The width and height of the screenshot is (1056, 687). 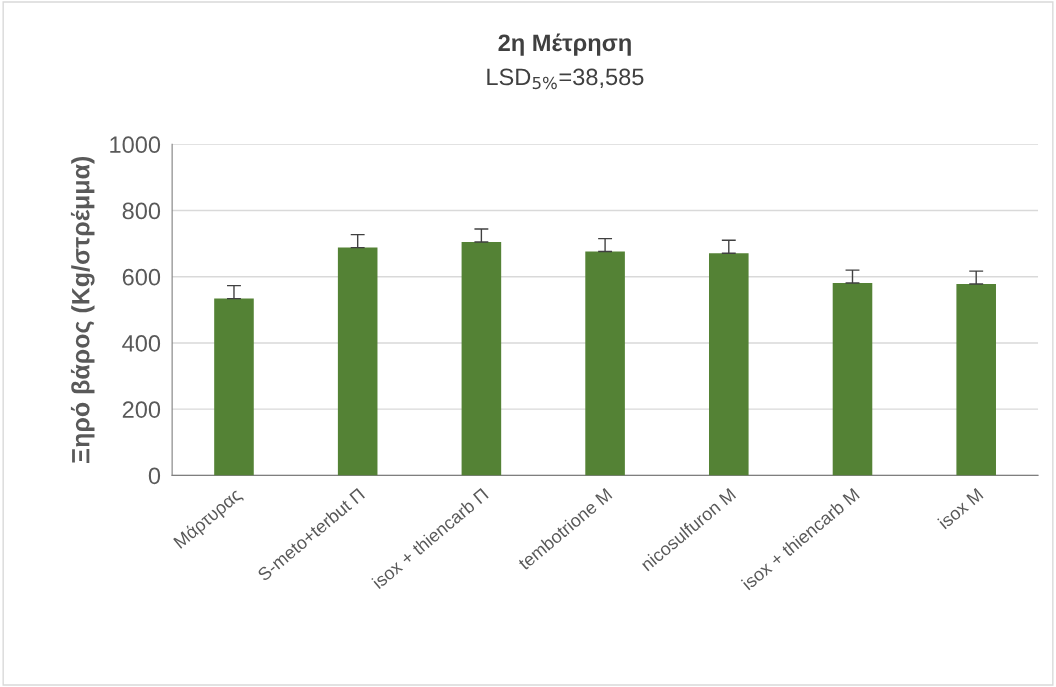 What do you see at coordinates (141, 409) in the screenshot?
I see `y-tick-label: 200` at bounding box center [141, 409].